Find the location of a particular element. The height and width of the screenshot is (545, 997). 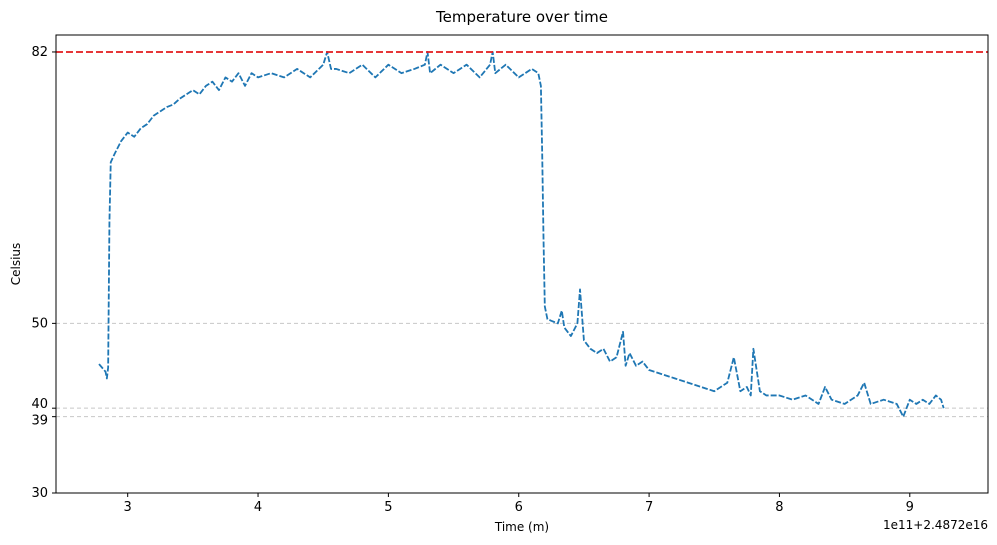

x-axis-label: Time (m) is located at coordinates (521, 527).